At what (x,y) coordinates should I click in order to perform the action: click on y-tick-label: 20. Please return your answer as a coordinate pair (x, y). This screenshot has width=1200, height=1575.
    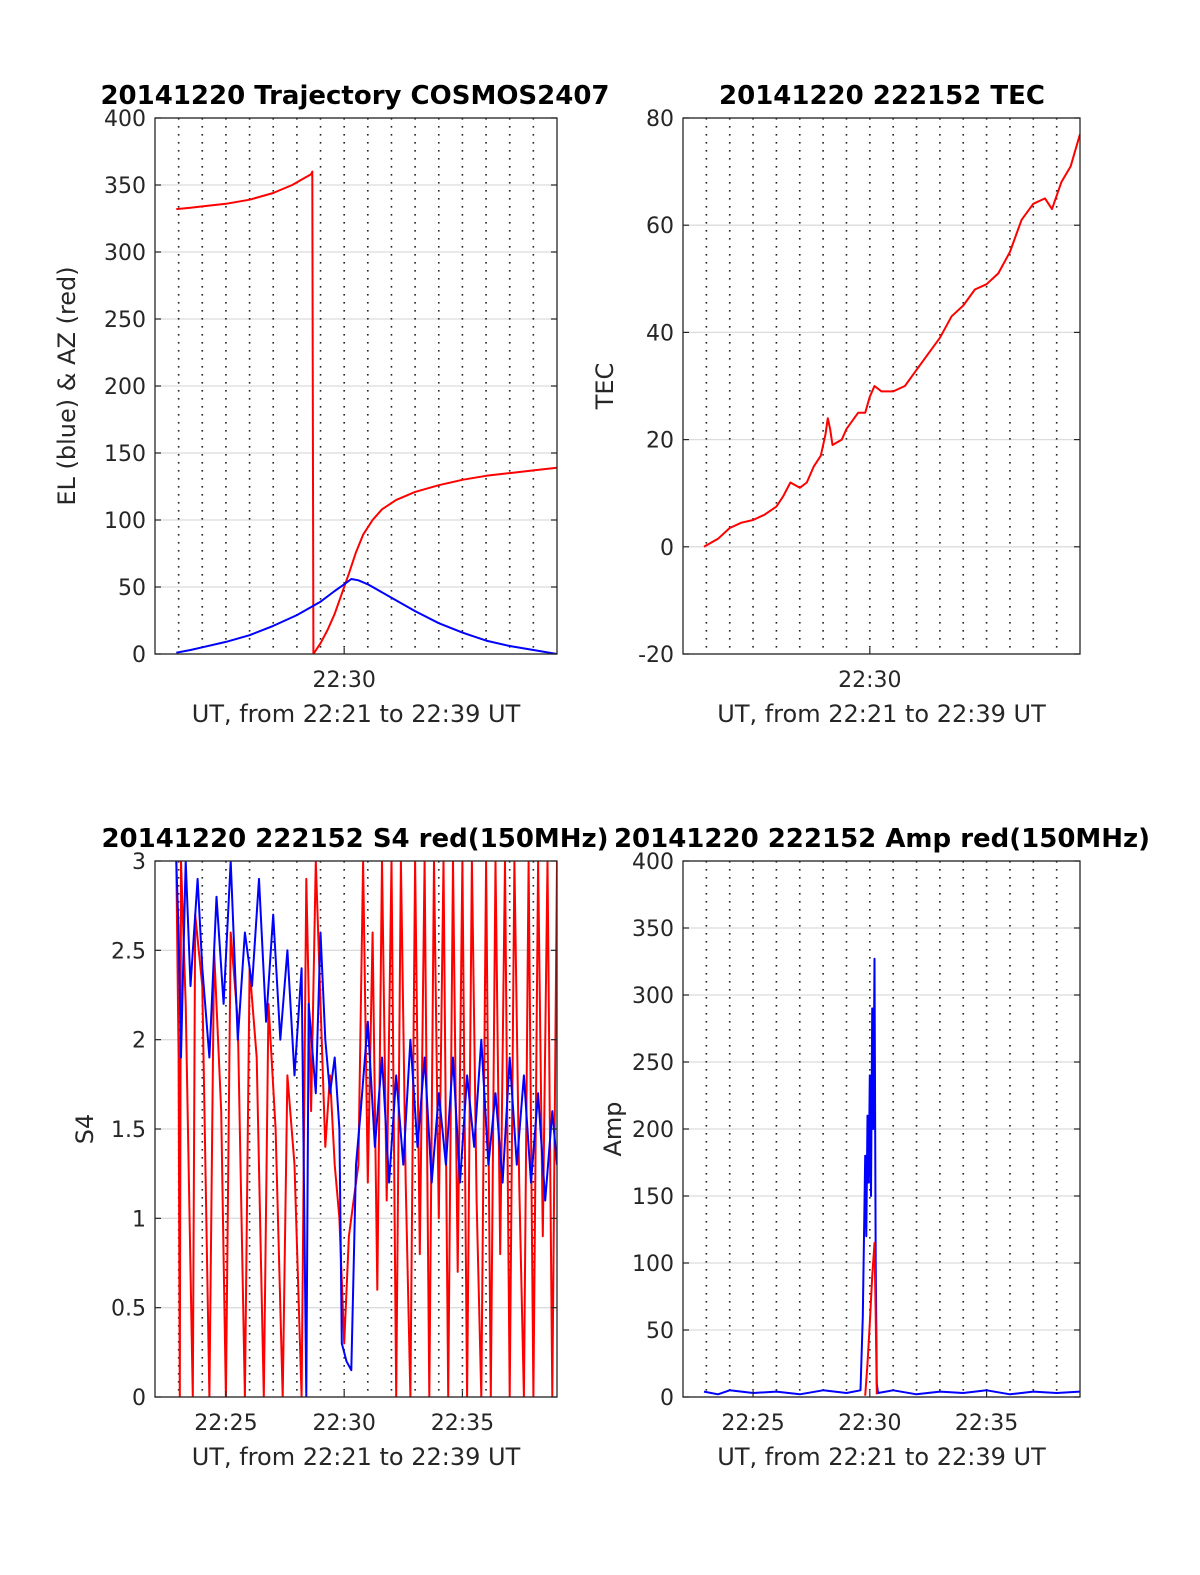
    Looking at the image, I should click on (660, 441).